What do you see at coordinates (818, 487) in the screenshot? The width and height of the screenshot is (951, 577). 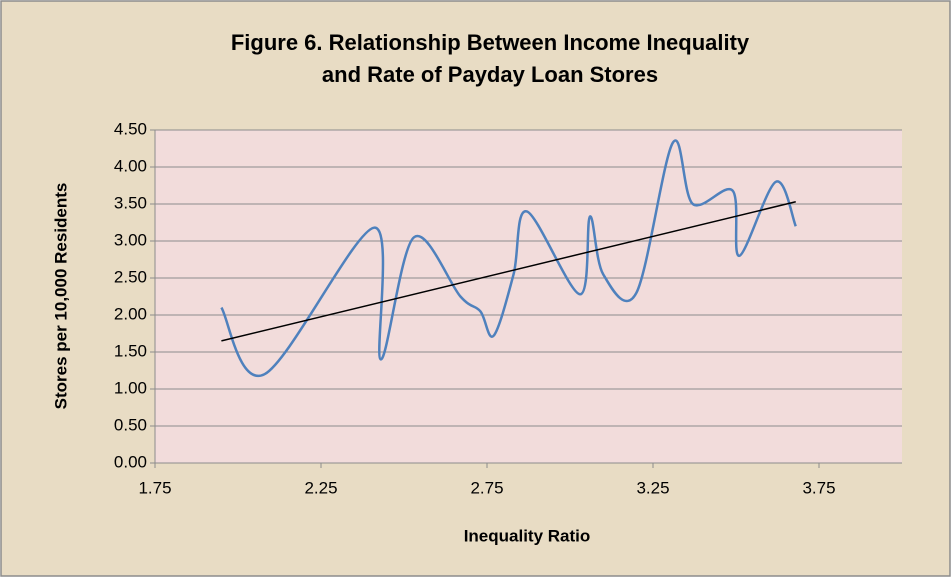 I see `x-tick-label: 3.75` at bounding box center [818, 487].